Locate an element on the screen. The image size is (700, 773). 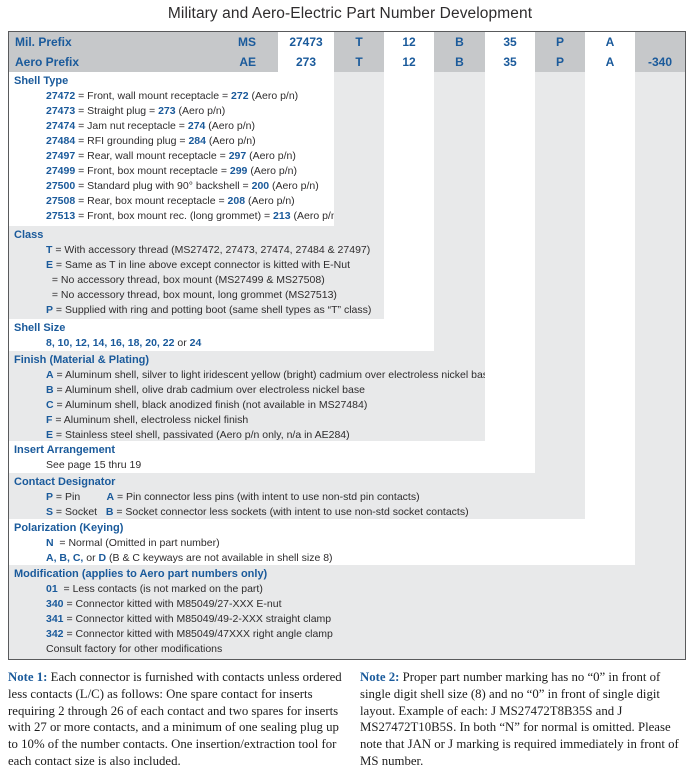
aero-class-value: T is located at coordinates (359, 62).